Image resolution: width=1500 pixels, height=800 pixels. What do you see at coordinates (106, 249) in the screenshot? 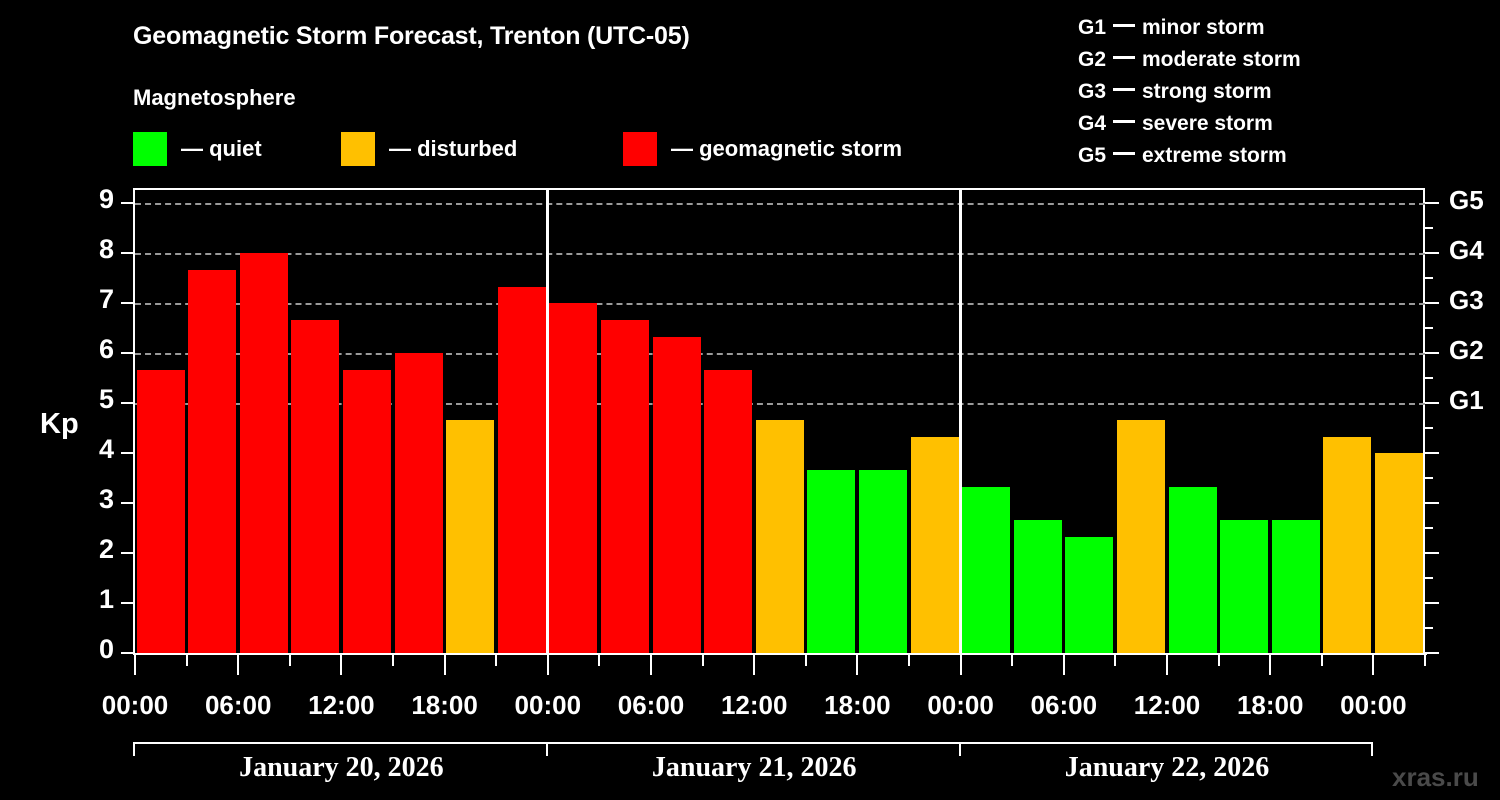
I see `y-axis-tick-label: 8` at bounding box center [106, 249].